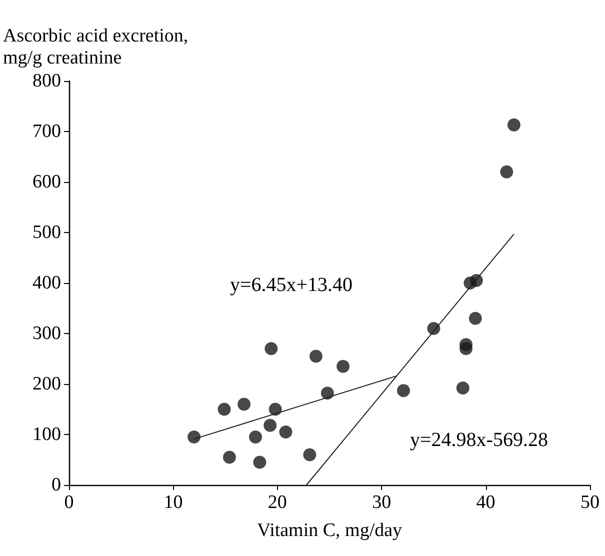 Image resolution: width=605 pixels, height=556 pixels. Describe the element at coordinates (46, 131) in the screenshot. I see `y-tick-label: 700` at that location.